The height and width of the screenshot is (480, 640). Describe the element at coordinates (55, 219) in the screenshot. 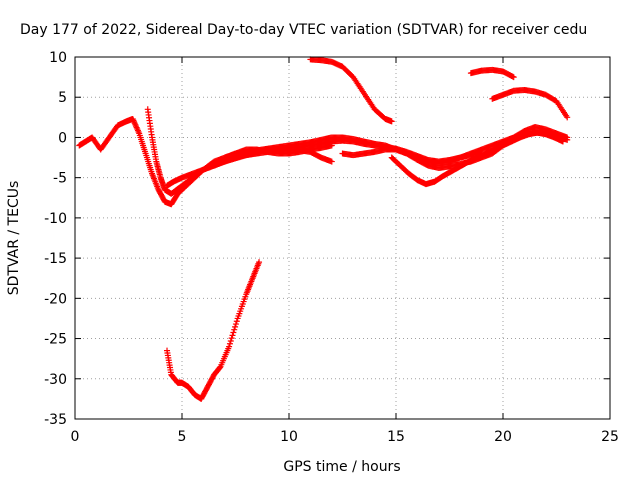

I see `y-tick-label: -10` at that location.